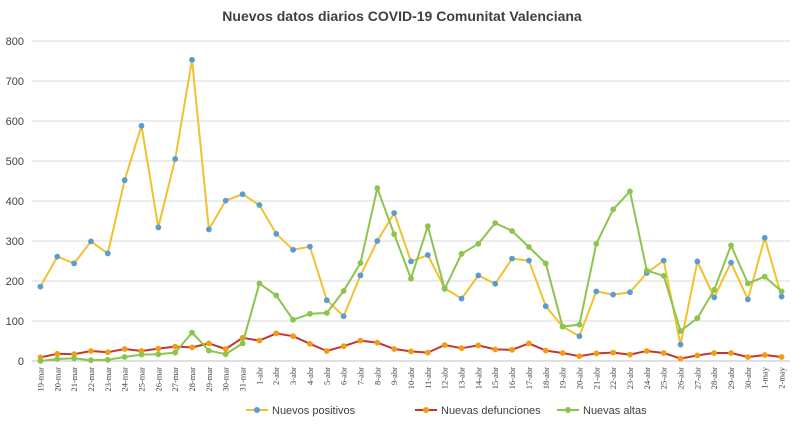 The height and width of the screenshot is (434, 805). Describe the element at coordinates (301, 411) in the screenshot. I see `legend-item: Nuevos positivos` at that location.